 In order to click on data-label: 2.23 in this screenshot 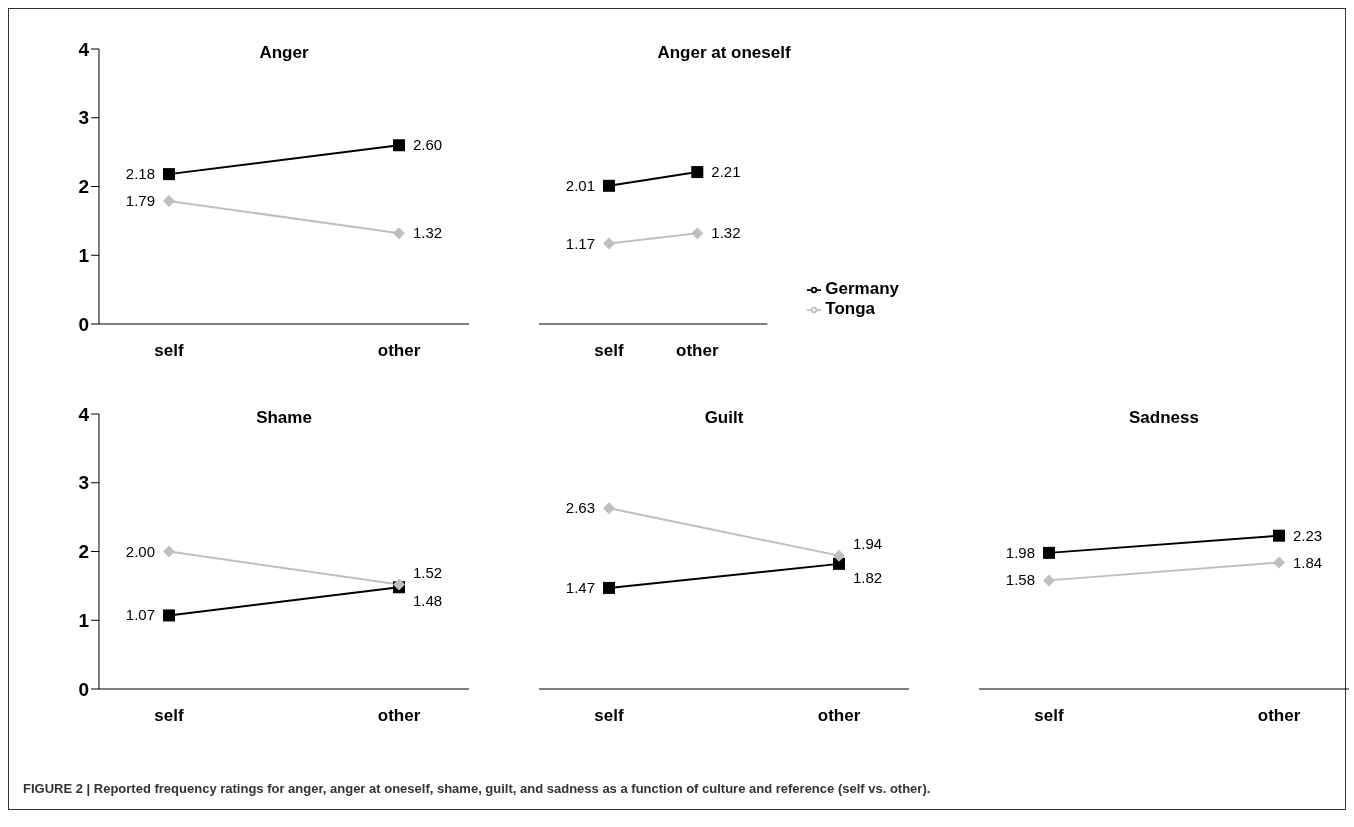, I will do `click(1308, 535)`.